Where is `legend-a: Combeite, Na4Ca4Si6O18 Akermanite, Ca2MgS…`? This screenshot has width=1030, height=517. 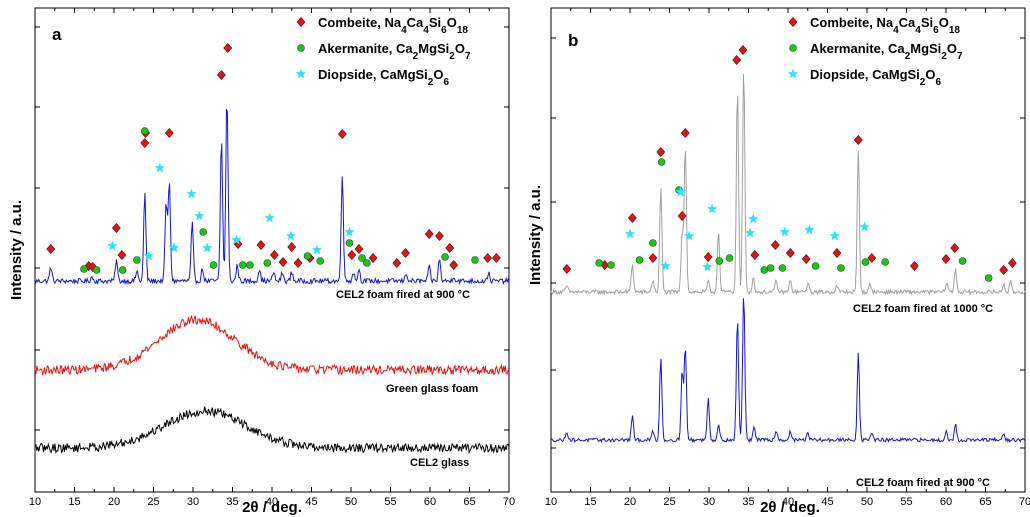 legend-a: Combeite, Na4Ca4Si6O18 Akermanite, Ca2MgS… is located at coordinates (383, 51).